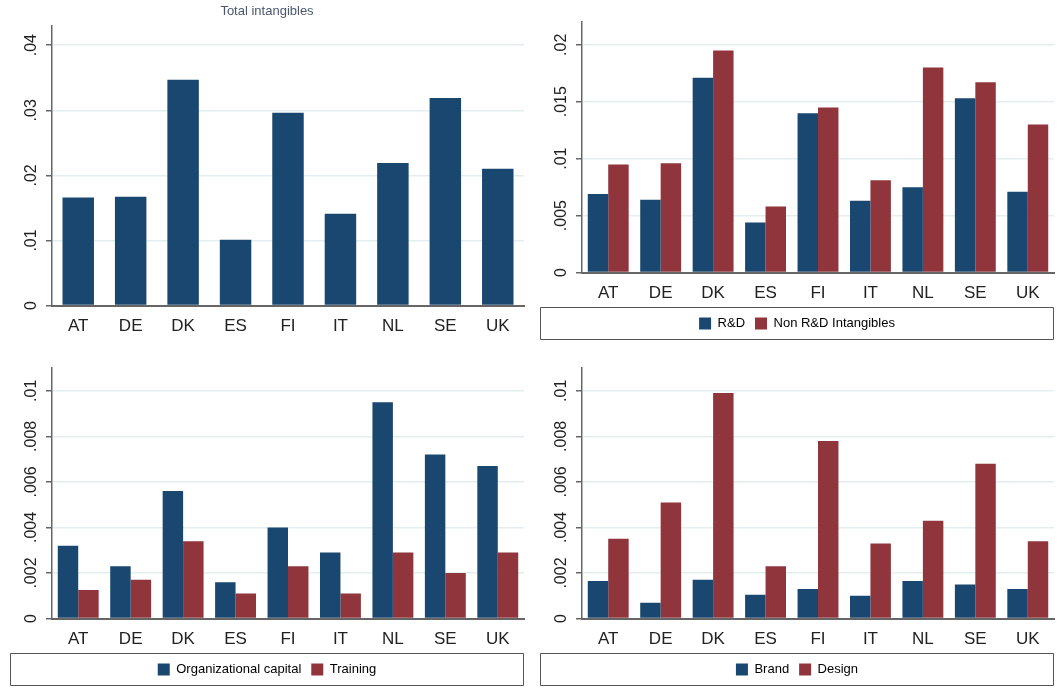  I want to click on y-tick-label: .015, so click(561, 102).